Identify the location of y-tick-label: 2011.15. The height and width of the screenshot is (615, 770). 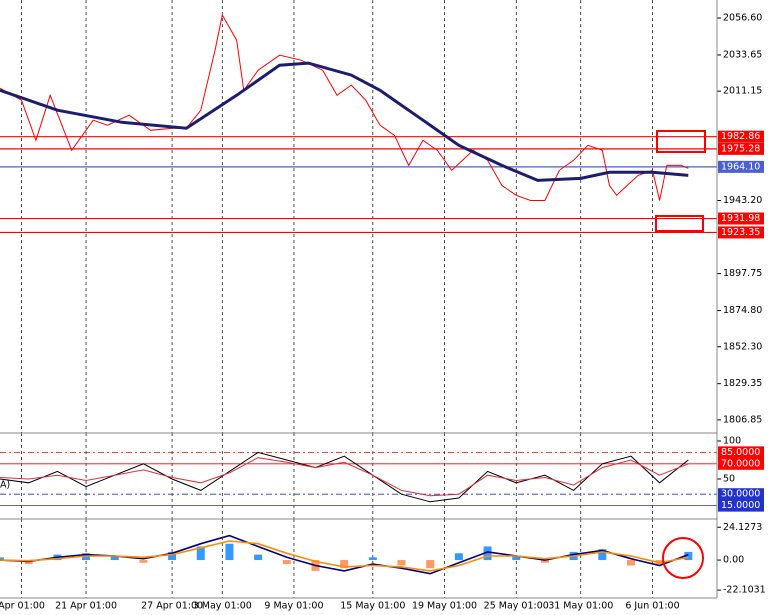
(742, 91).